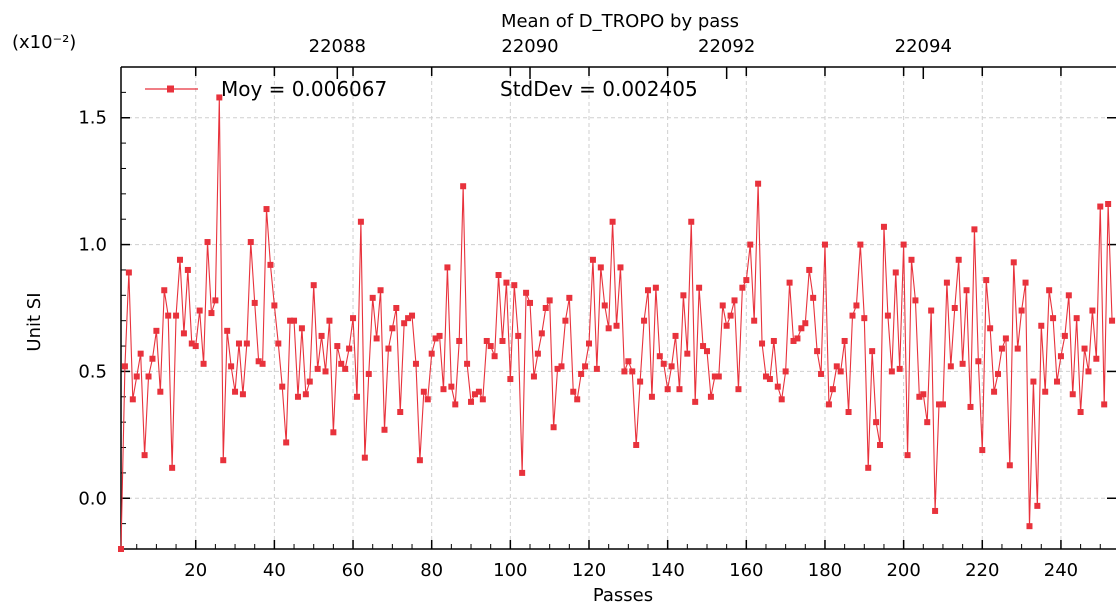  Describe the element at coordinates (353, 570) in the screenshot. I see `x-tick-label: 60` at that location.